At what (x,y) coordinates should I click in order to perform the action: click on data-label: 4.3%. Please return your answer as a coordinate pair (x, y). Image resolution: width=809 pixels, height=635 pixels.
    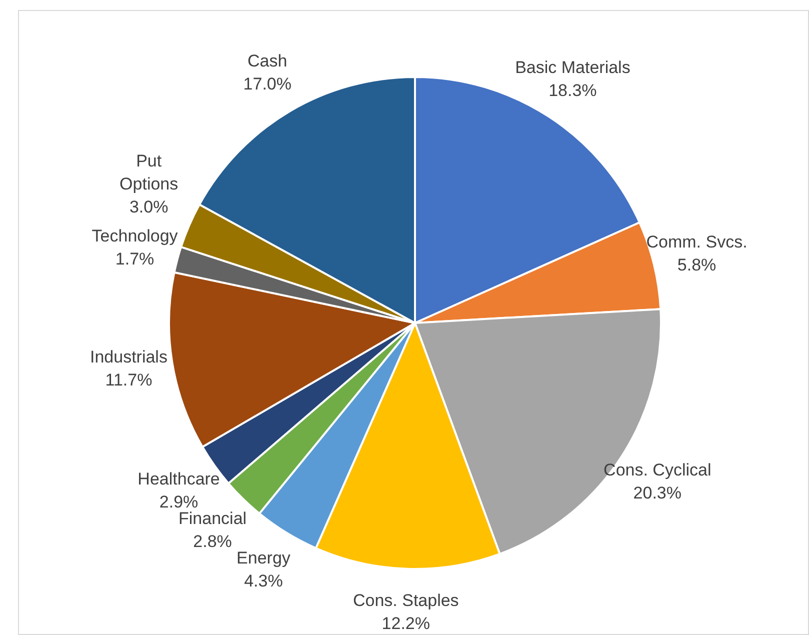
    Looking at the image, I should click on (263, 580).